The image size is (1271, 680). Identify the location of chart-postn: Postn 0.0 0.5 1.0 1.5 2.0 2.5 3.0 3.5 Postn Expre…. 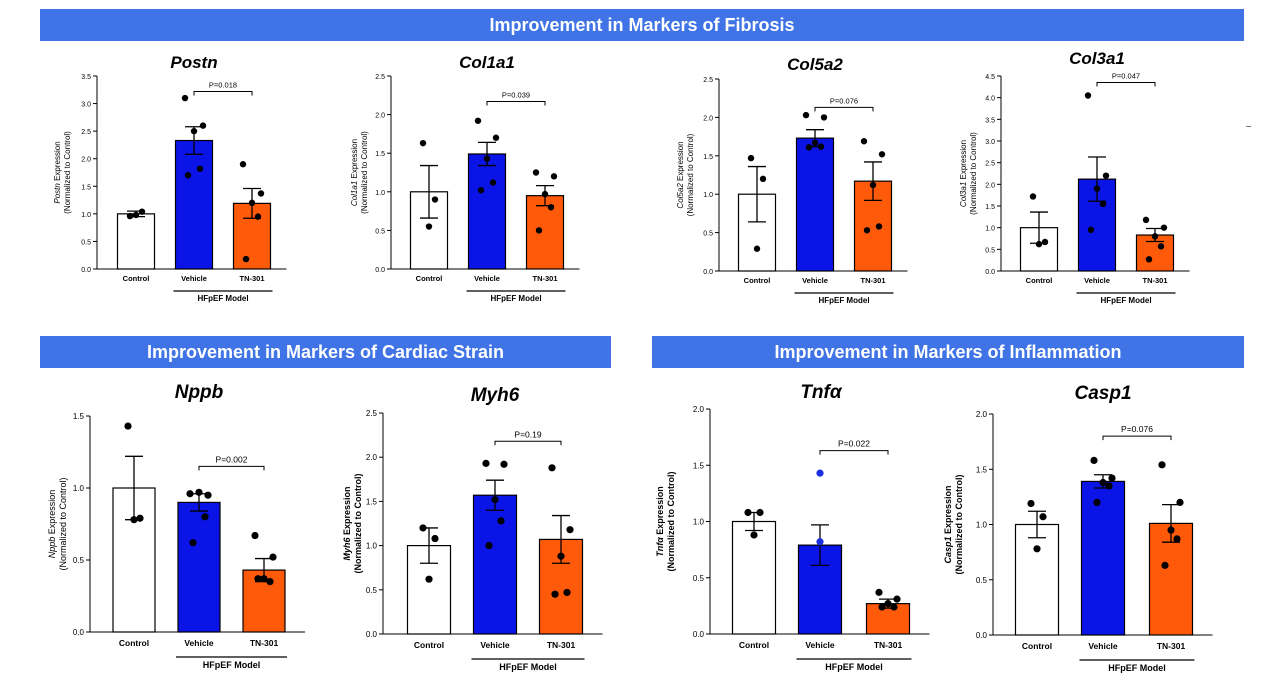
(170, 178).